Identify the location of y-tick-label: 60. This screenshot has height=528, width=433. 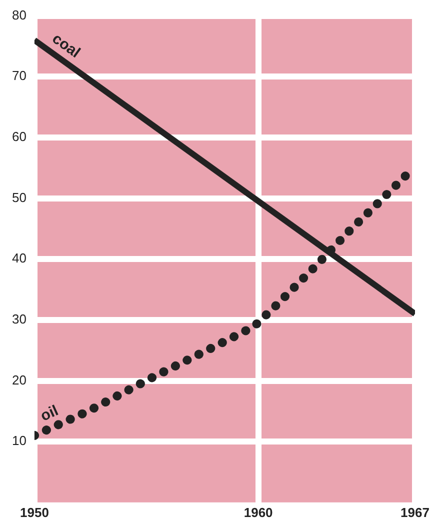
(19, 136).